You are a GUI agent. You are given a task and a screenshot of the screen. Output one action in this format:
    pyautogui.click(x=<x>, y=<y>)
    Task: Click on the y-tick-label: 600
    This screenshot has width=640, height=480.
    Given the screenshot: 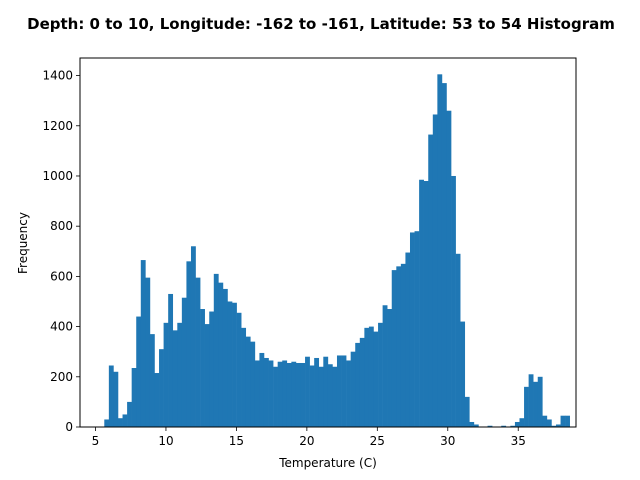 What is the action you would take?
    pyautogui.click(x=61, y=276)
    